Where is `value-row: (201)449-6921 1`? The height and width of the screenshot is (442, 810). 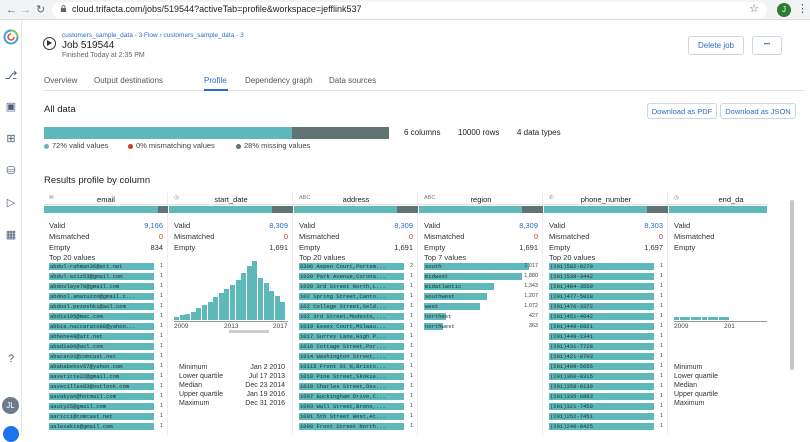 value-row: (201)449-6921 1 is located at coordinates (606, 326).